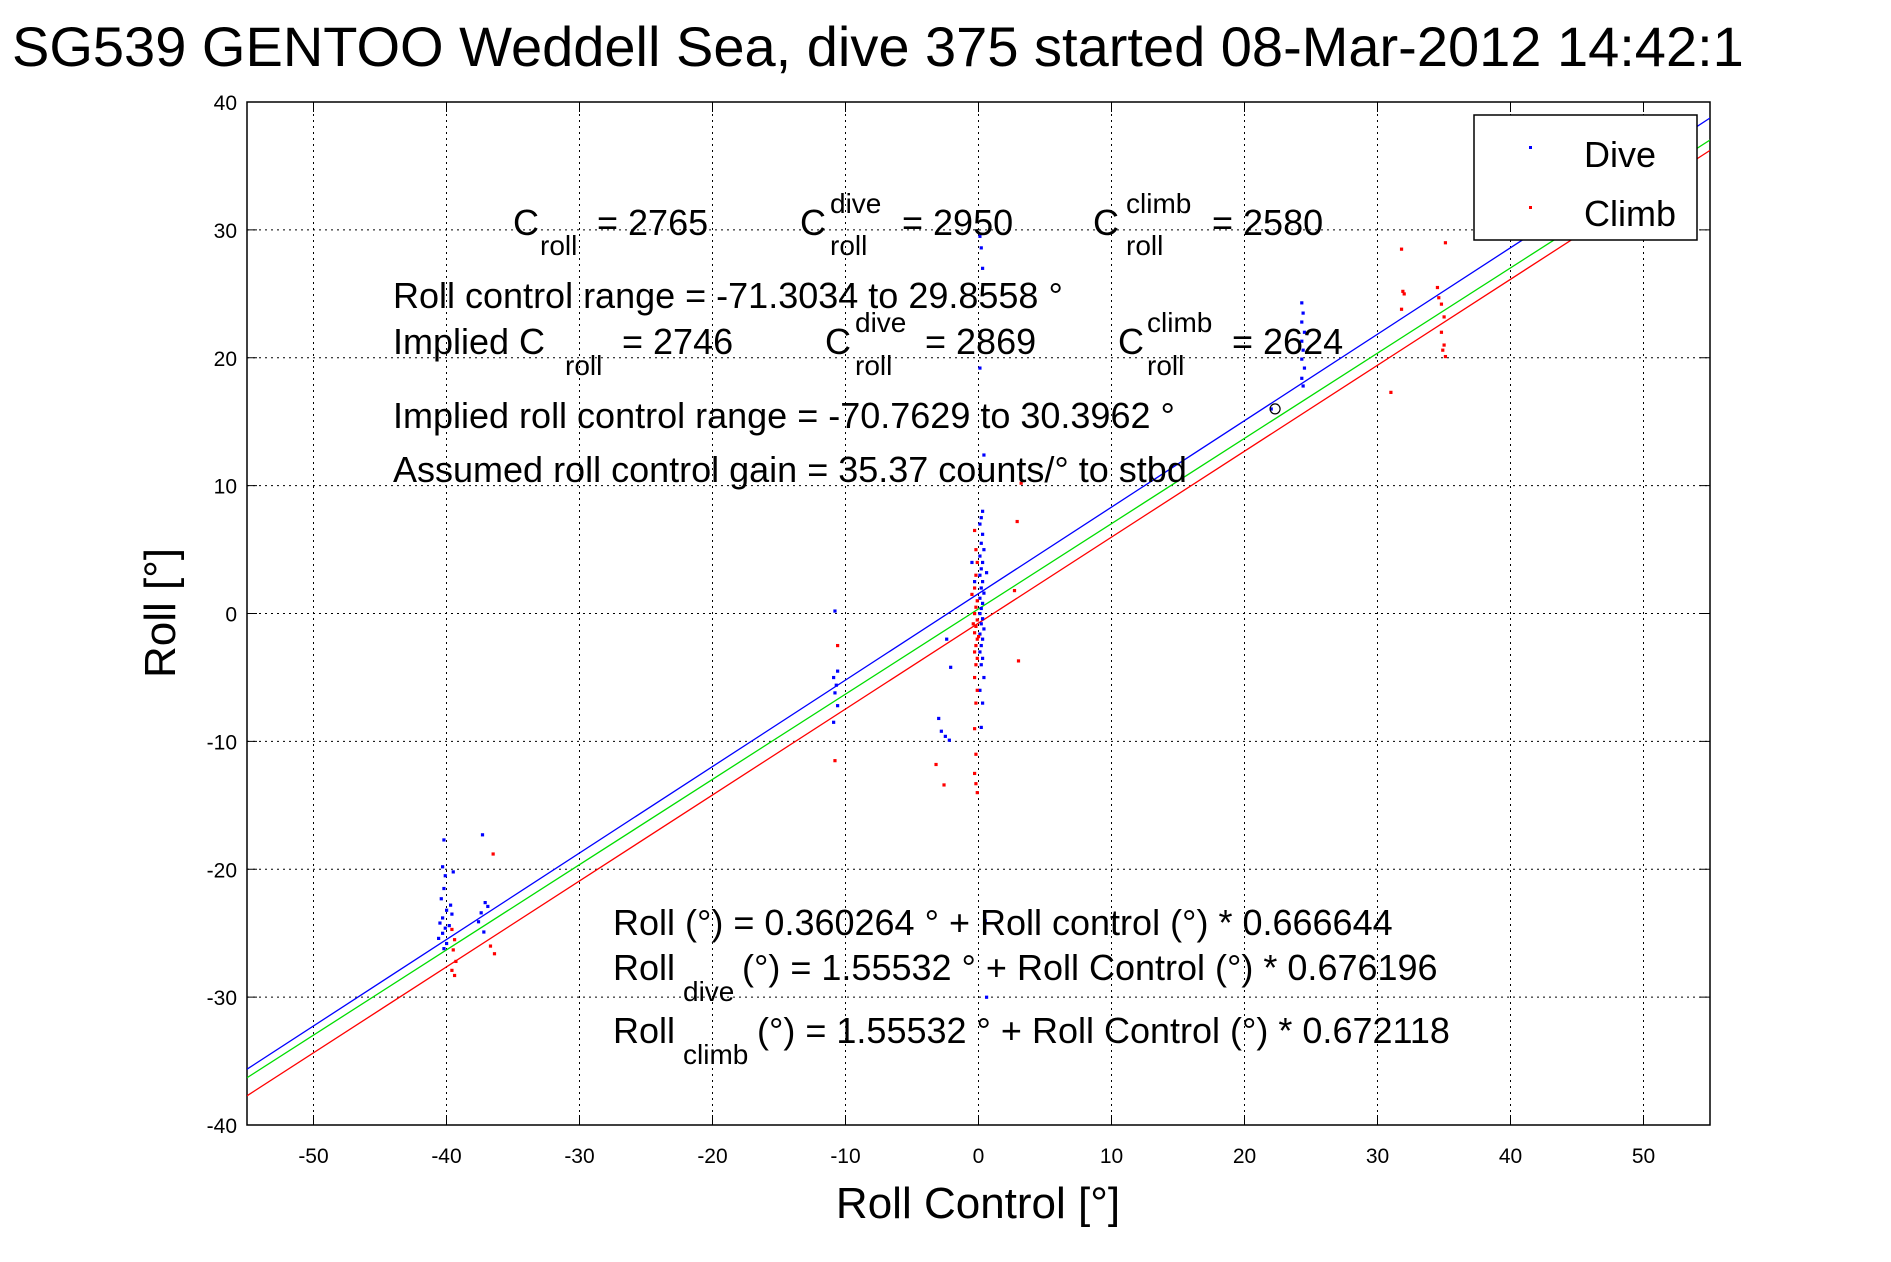 The image size is (1891, 1262). Describe the element at coordinates (880, 322) in the screenshot. I see `implied-dive-sup: dive` at that location.